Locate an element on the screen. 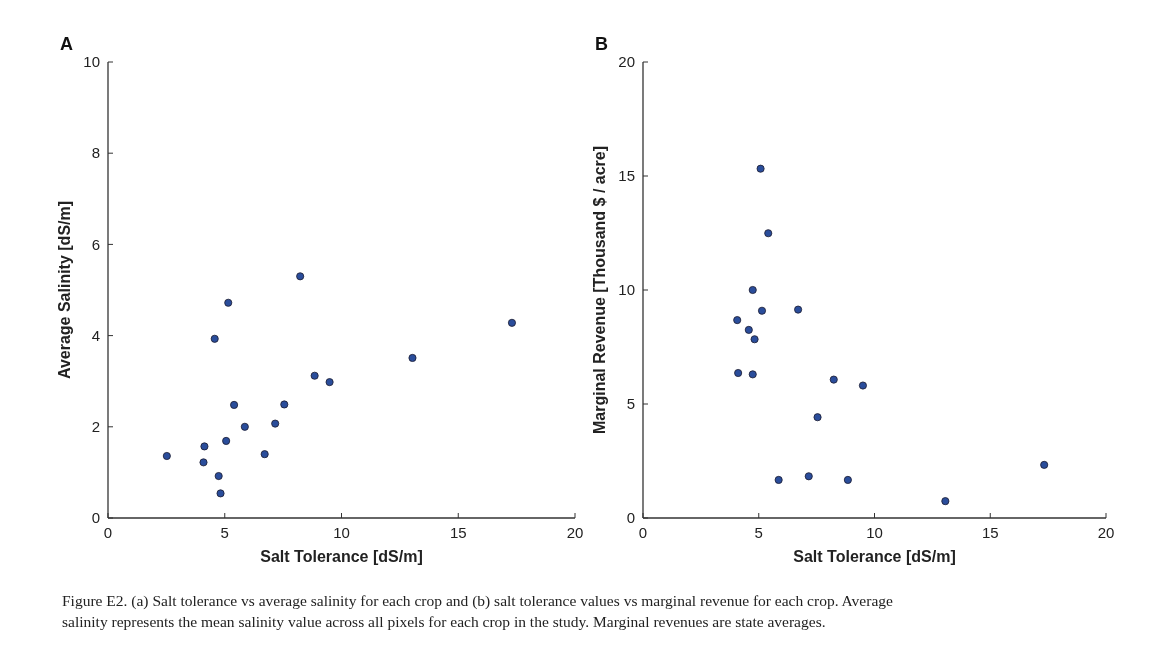  y-axis-title: Marginal Revenue [Thousand $ / acre] is located at coordinates (599, 290).